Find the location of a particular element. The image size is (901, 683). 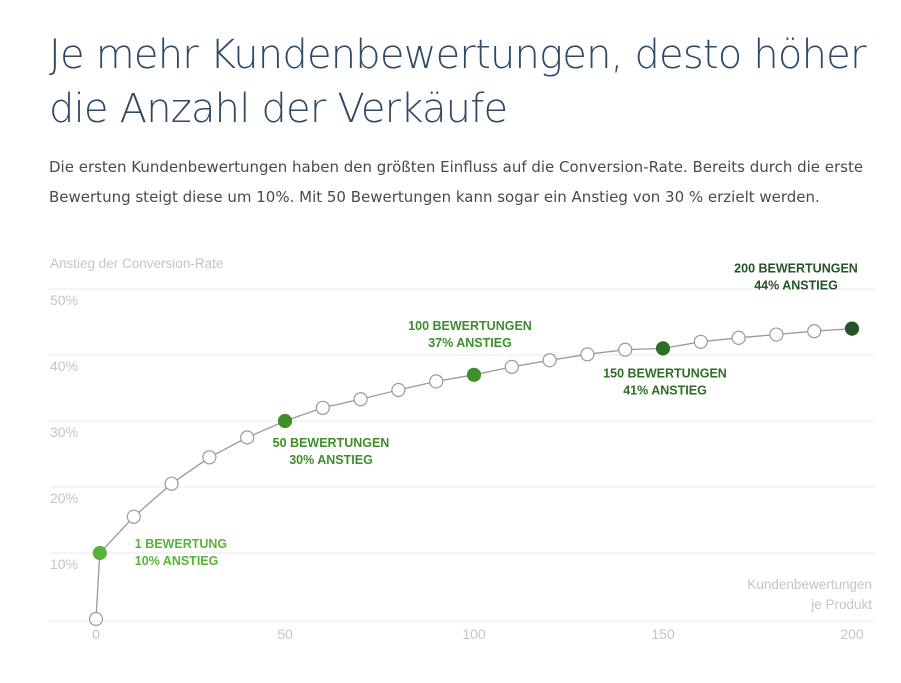

y-tick-label: 20% is located at coordinates (64, 498).